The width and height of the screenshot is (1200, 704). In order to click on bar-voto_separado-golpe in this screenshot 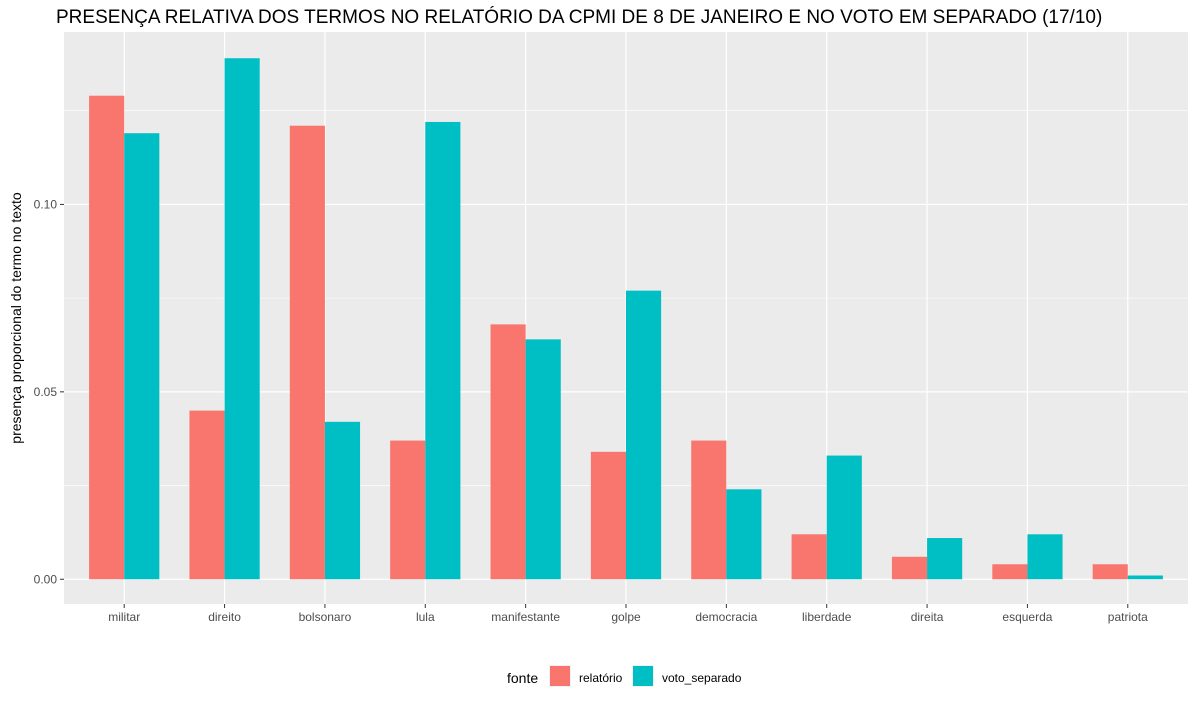, I will do `click(644, 435)`.